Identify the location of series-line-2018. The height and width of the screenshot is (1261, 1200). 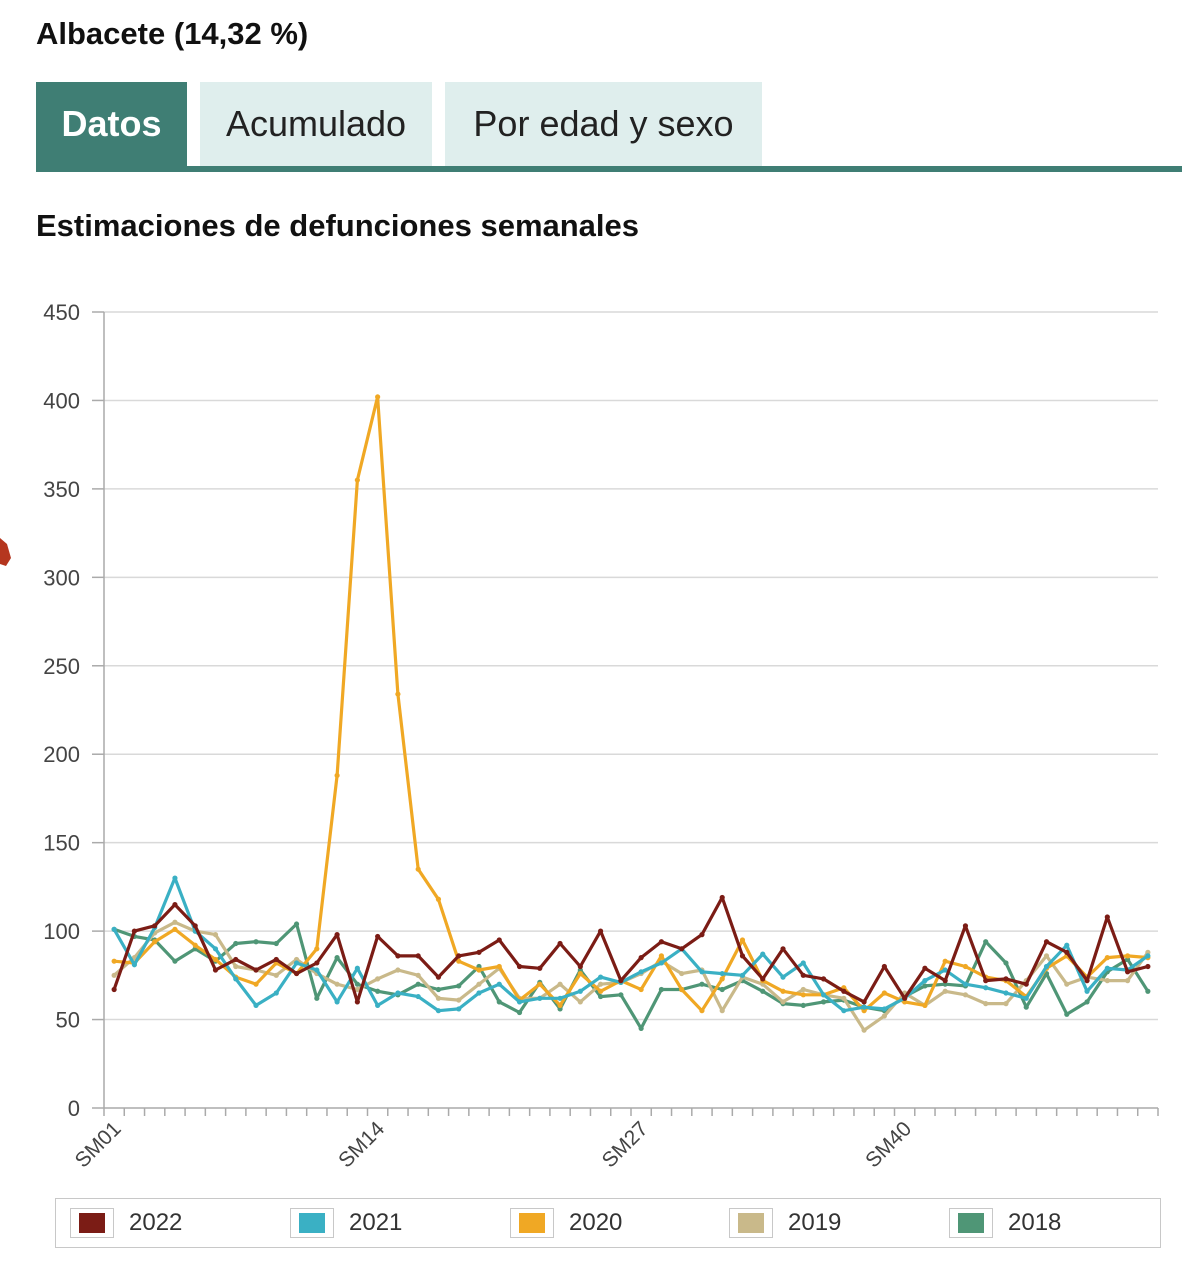
(631, 976).